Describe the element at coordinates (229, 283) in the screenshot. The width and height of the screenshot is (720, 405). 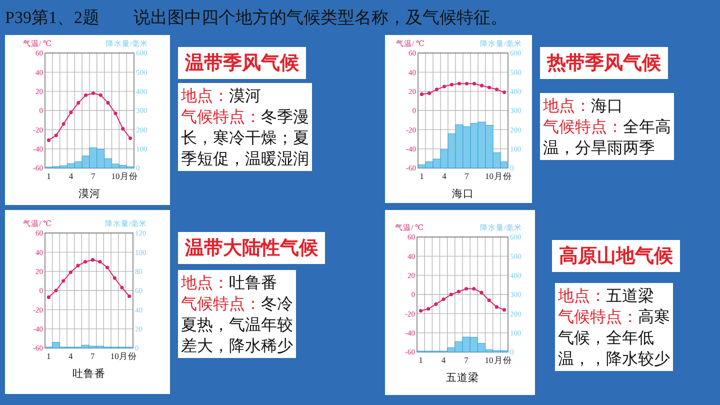
I see `text: 地点：吐鲁番` at that location.